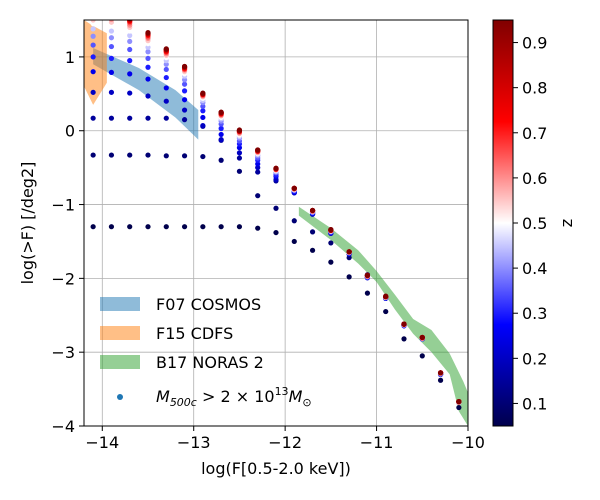  I want to click on legend-swatch-cosmos, so click(120, 304).